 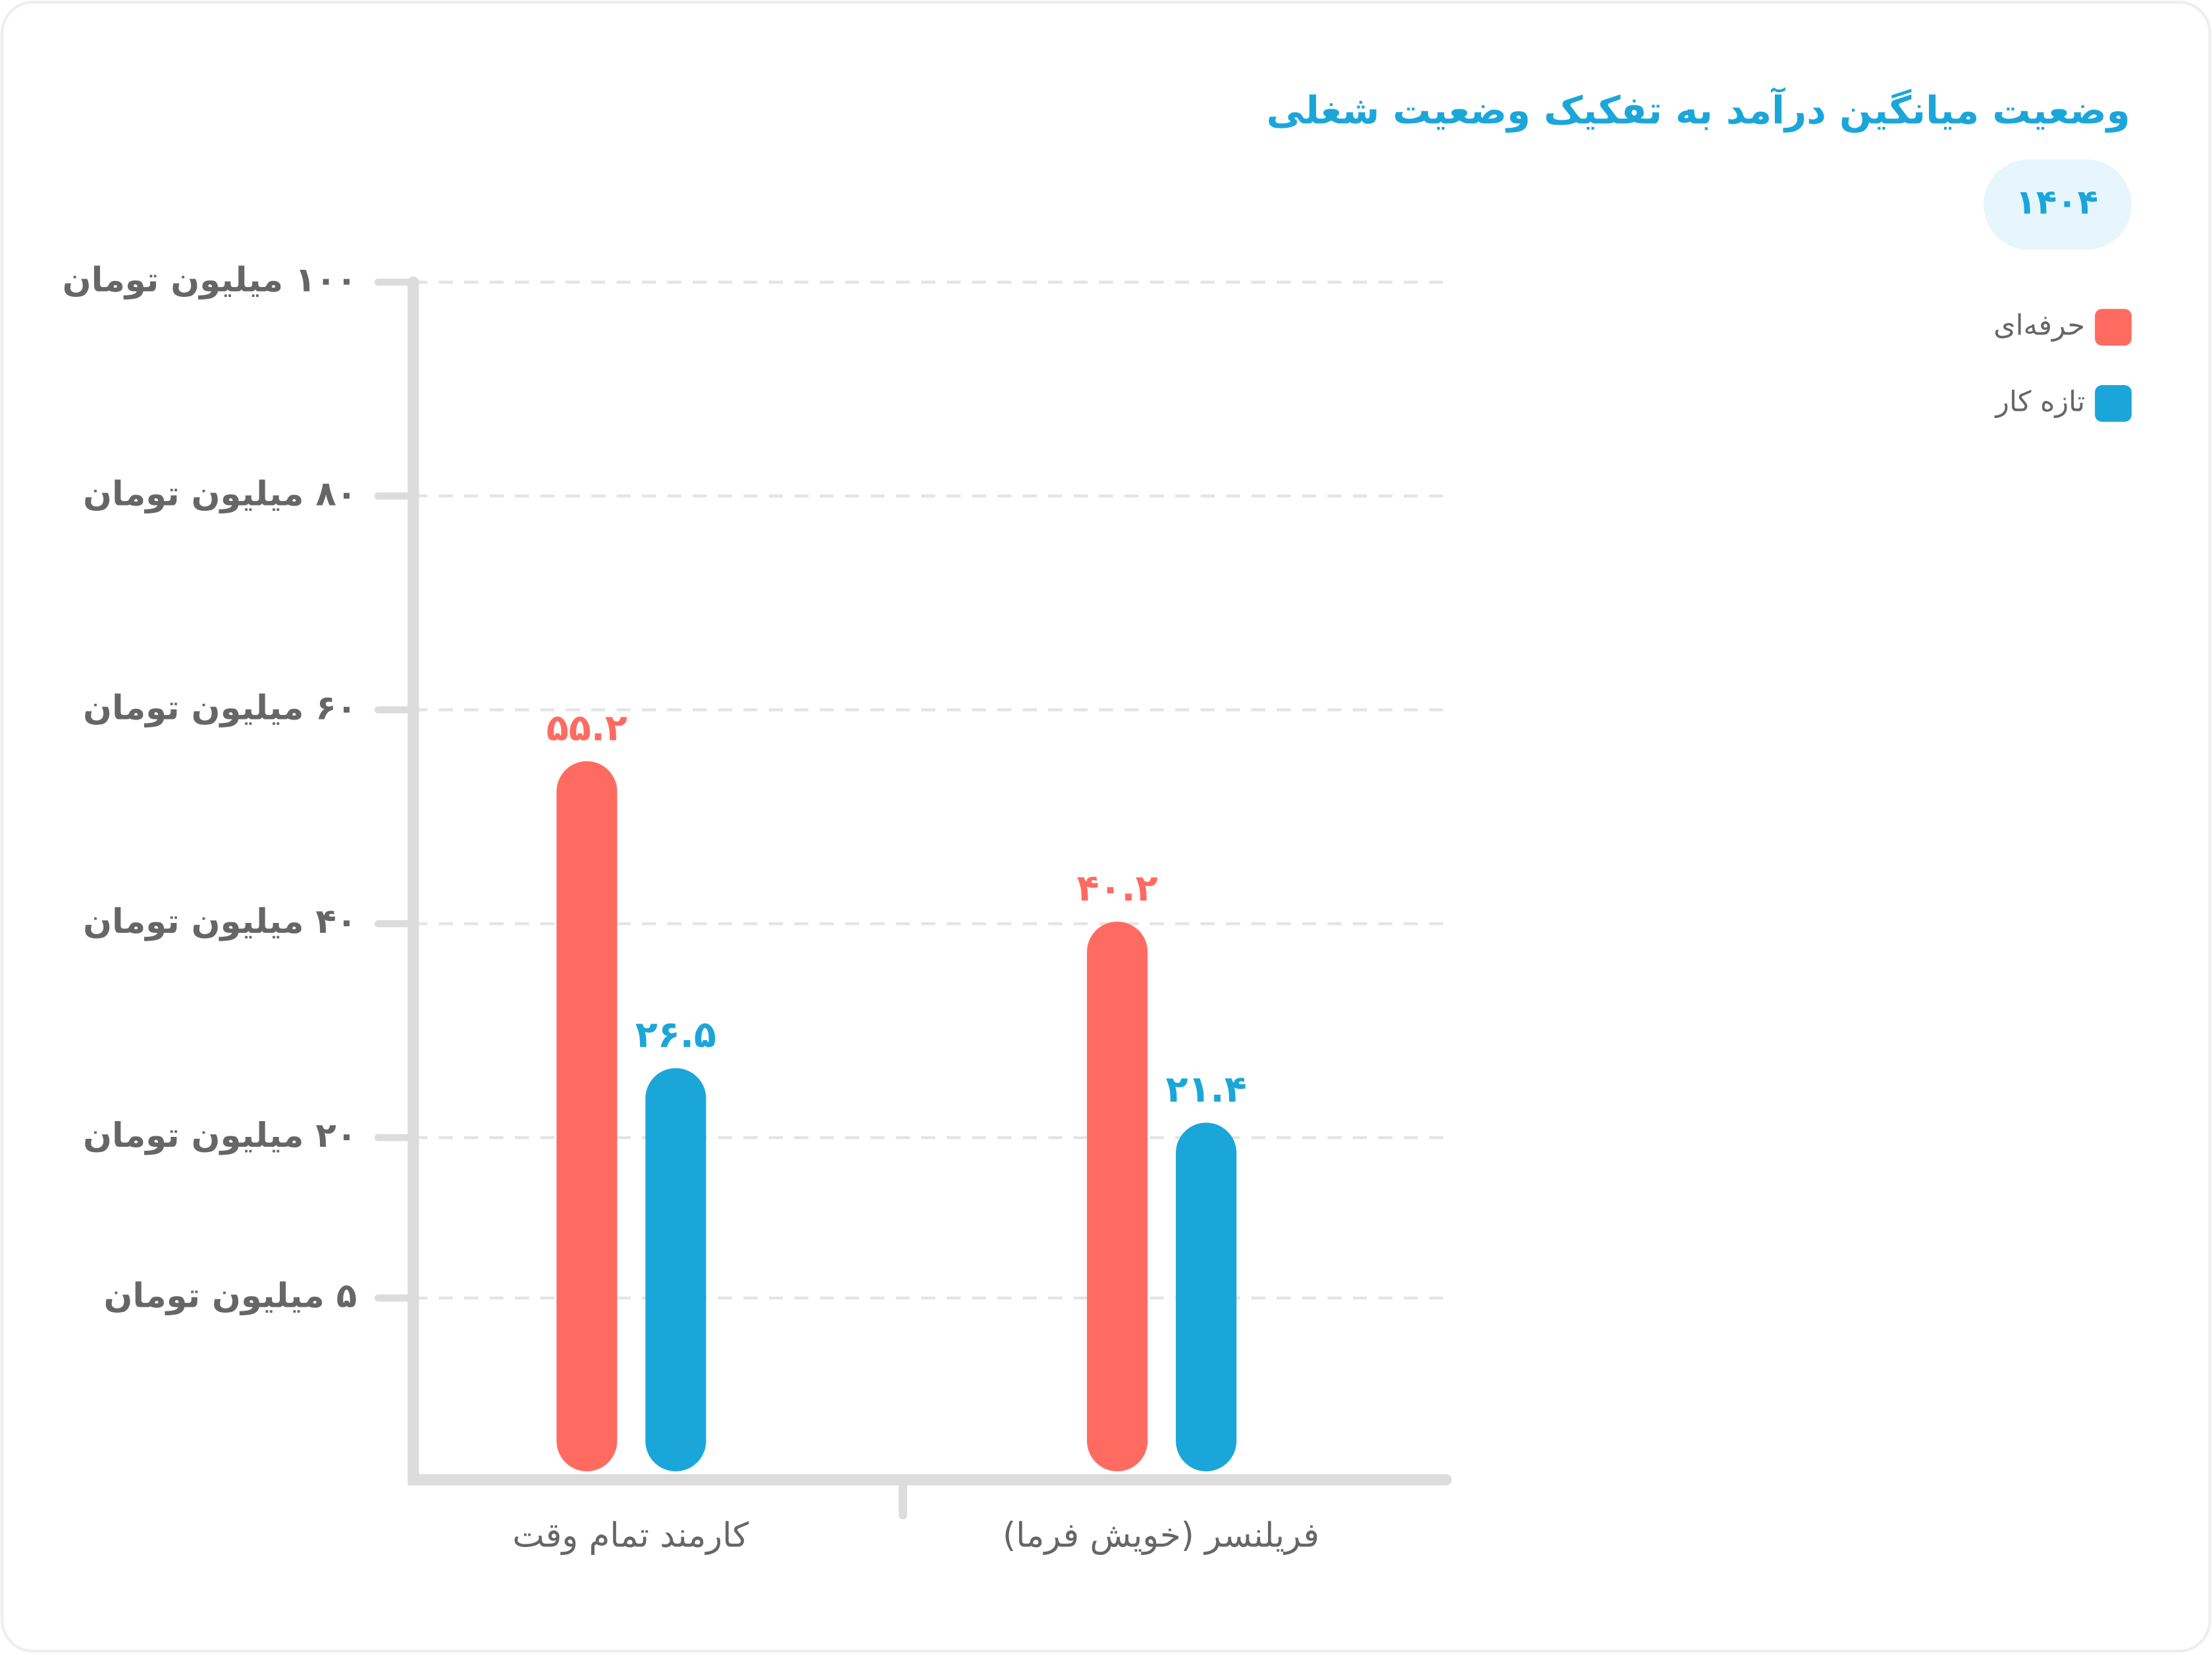 What do you see at coordinates (210, 280) in the screenshot?
I see `y-tick-label: ۱۰۰ میلیون تومان` at bounding box center [210, 280].